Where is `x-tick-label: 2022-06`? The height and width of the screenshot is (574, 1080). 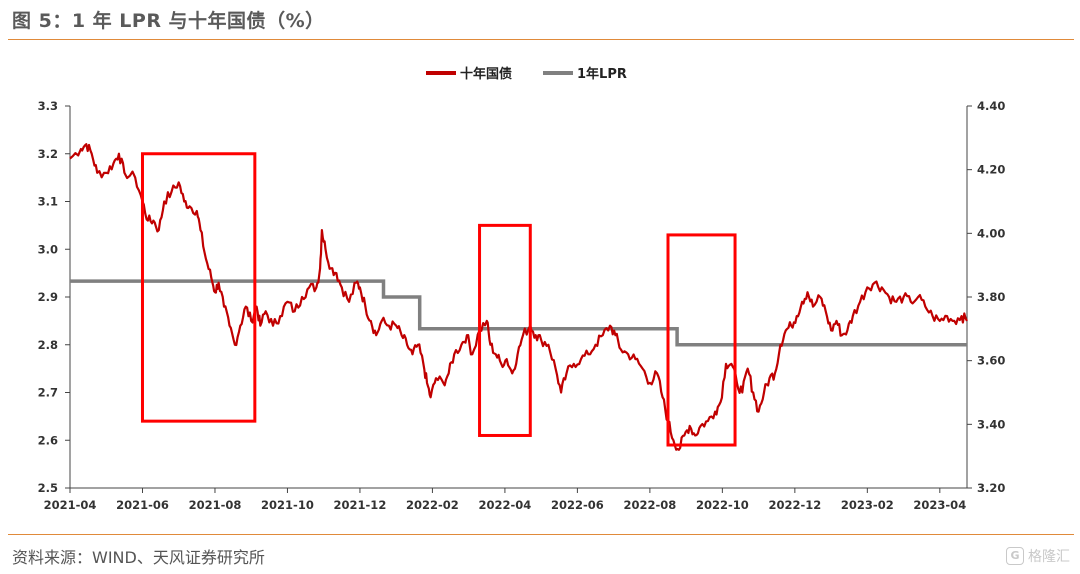 x-tick-label: 2022-06 is located at coordinates (577, 505).